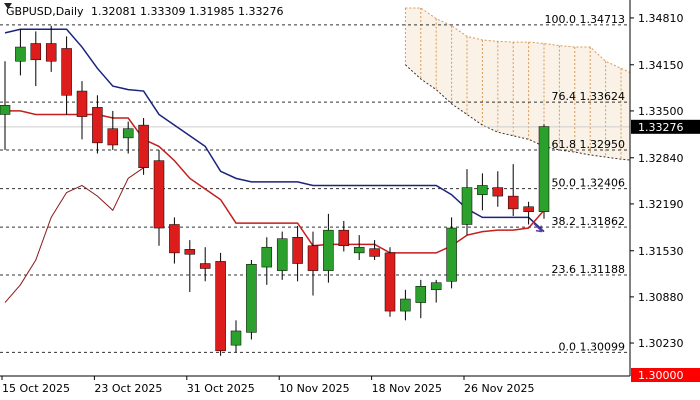 The height and width of the screenshot is (400, 700). What do you see at coordinates (661, 65) in the screenshot?
I see `y-tick-label: 1.34150` at bounding box center [661, 65].